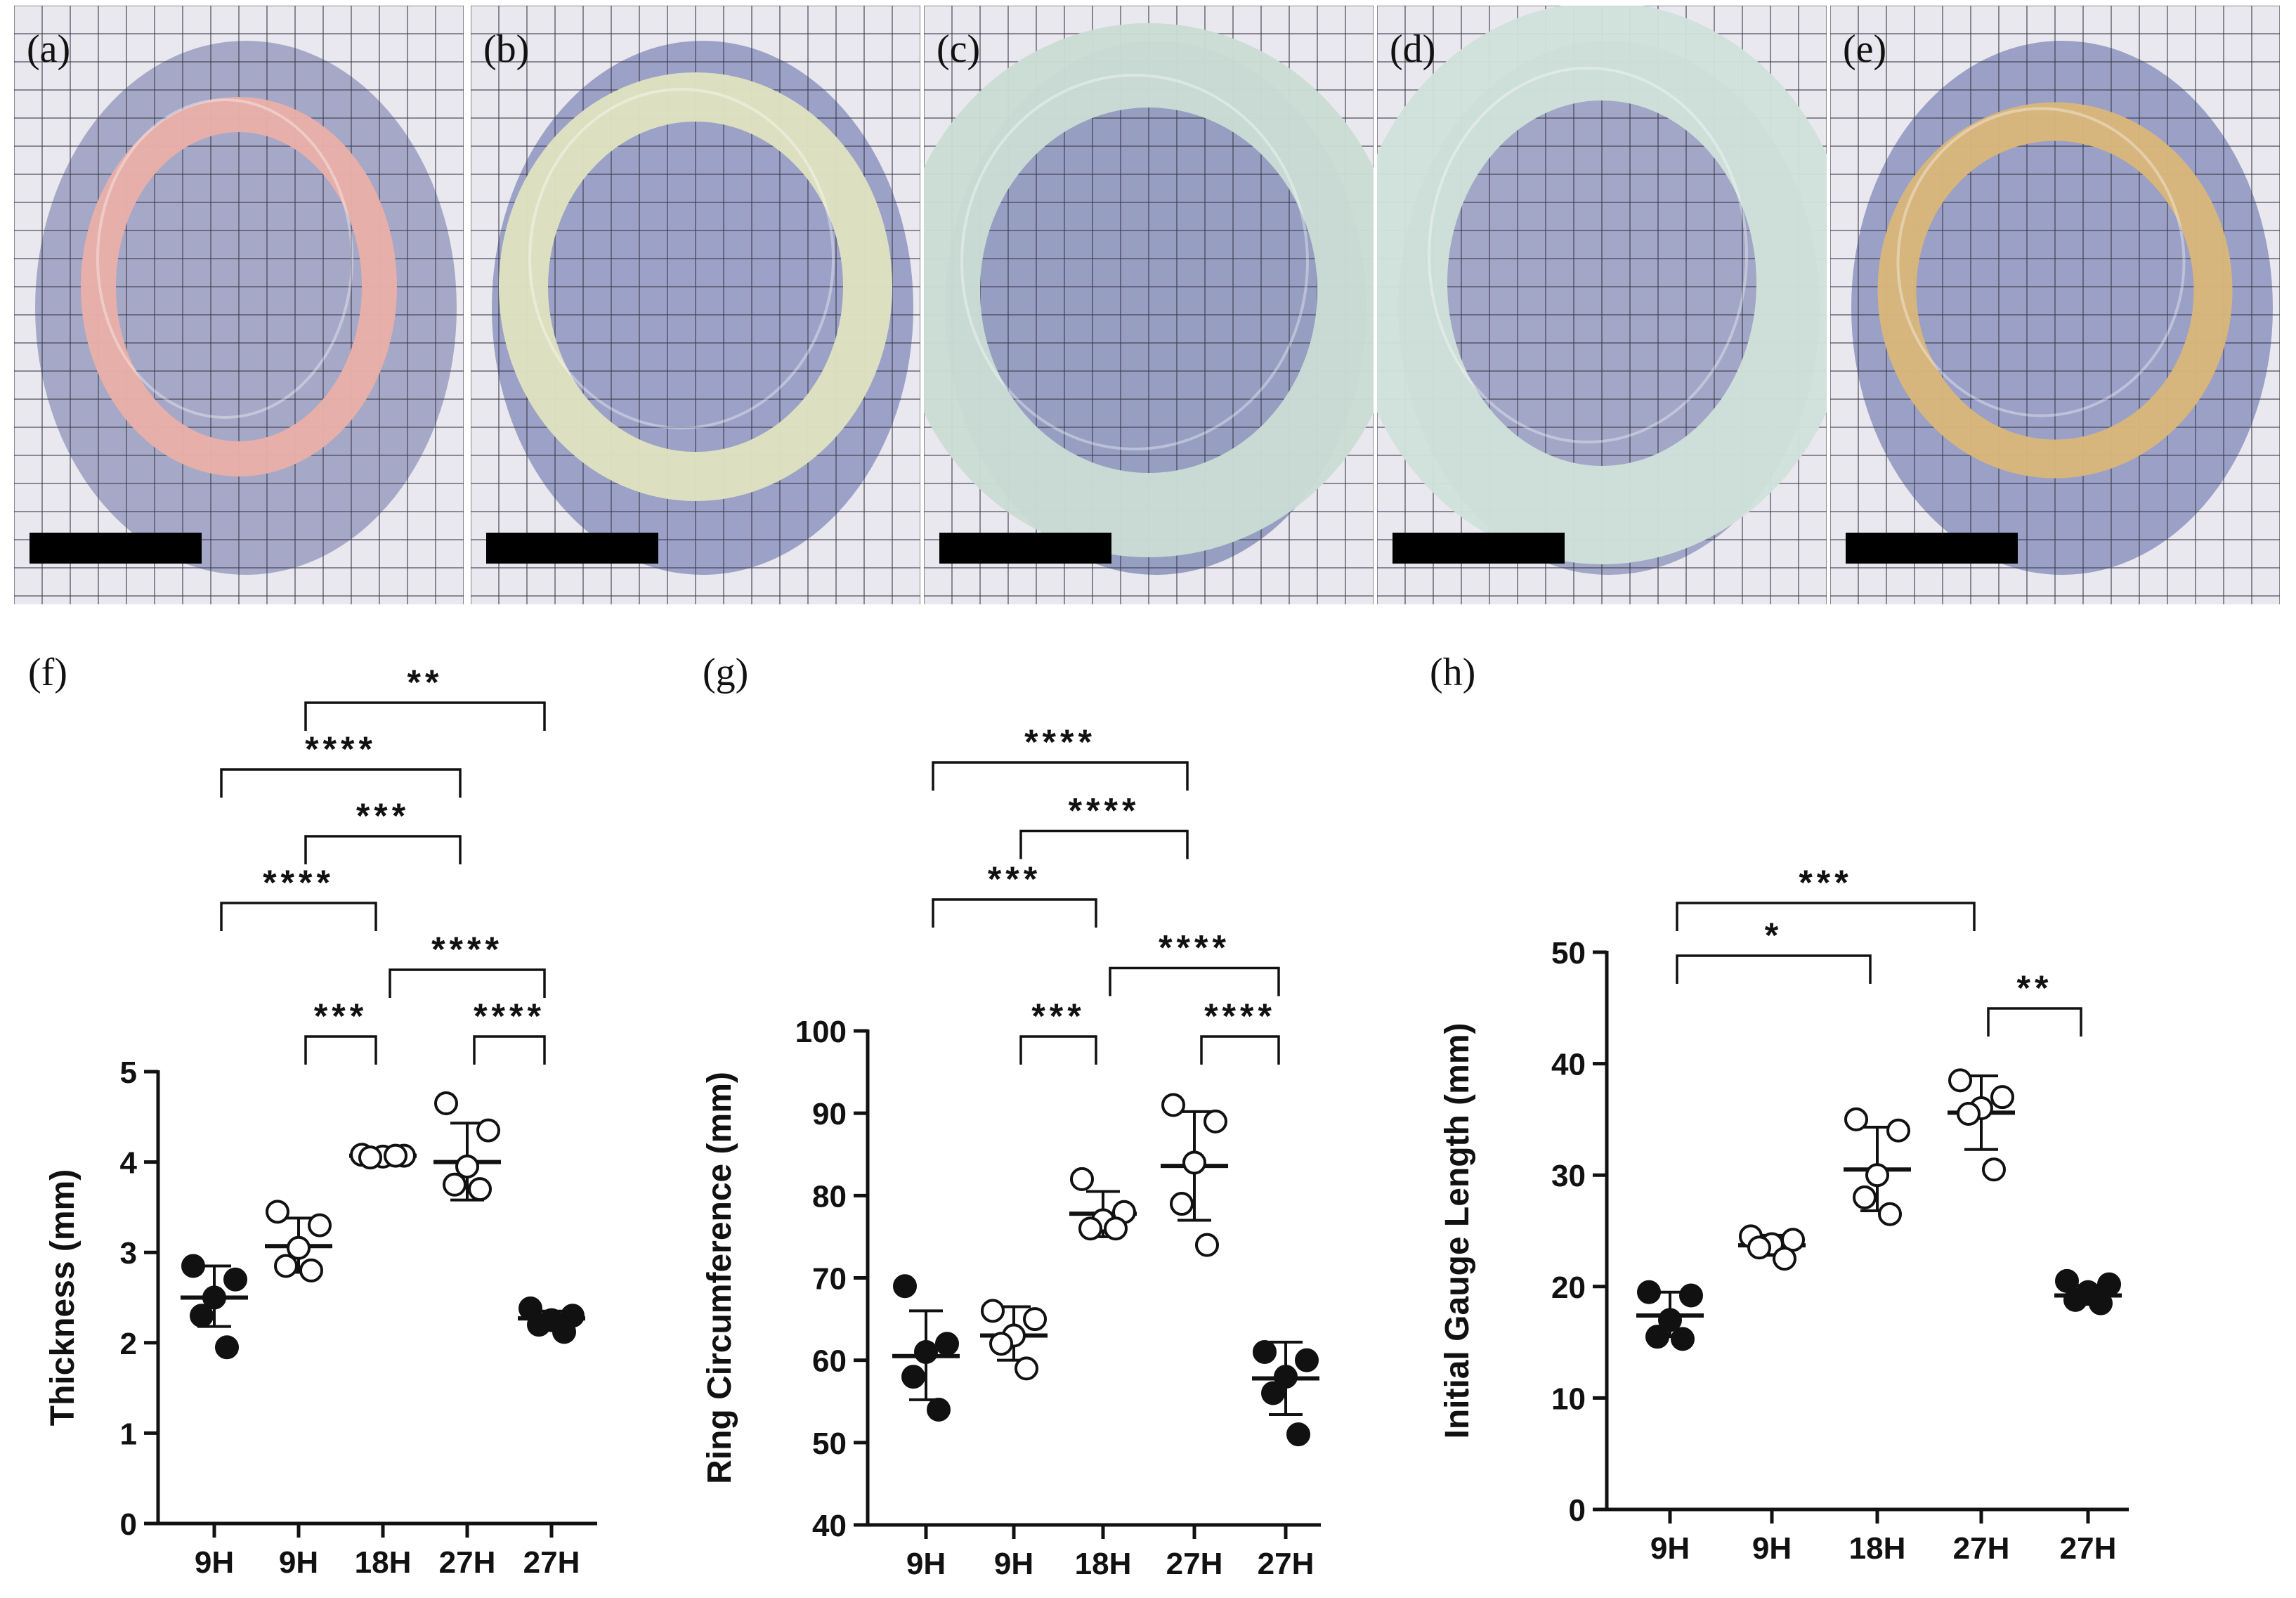 The height and width of the screenshot is (1598, 2296). Describe the element at coordinates (1569, 1399) in the screenshot. I see `y-tick-label: 10` at that location.